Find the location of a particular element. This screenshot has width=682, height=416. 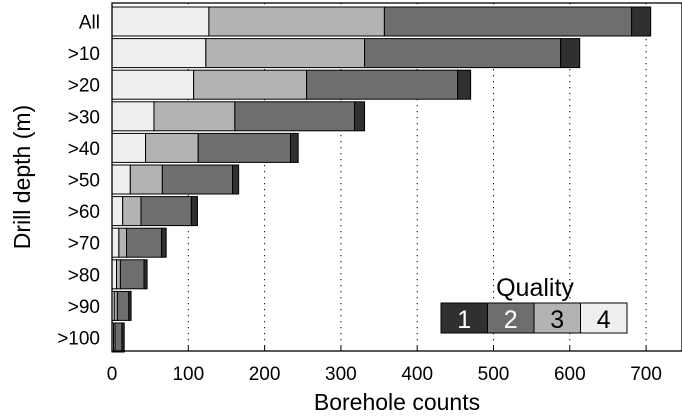

y-tick-labels: All >10 >20 >30 >40 >50 >60 >70 >80 >90 >100 is located at coordinates (78, 181).